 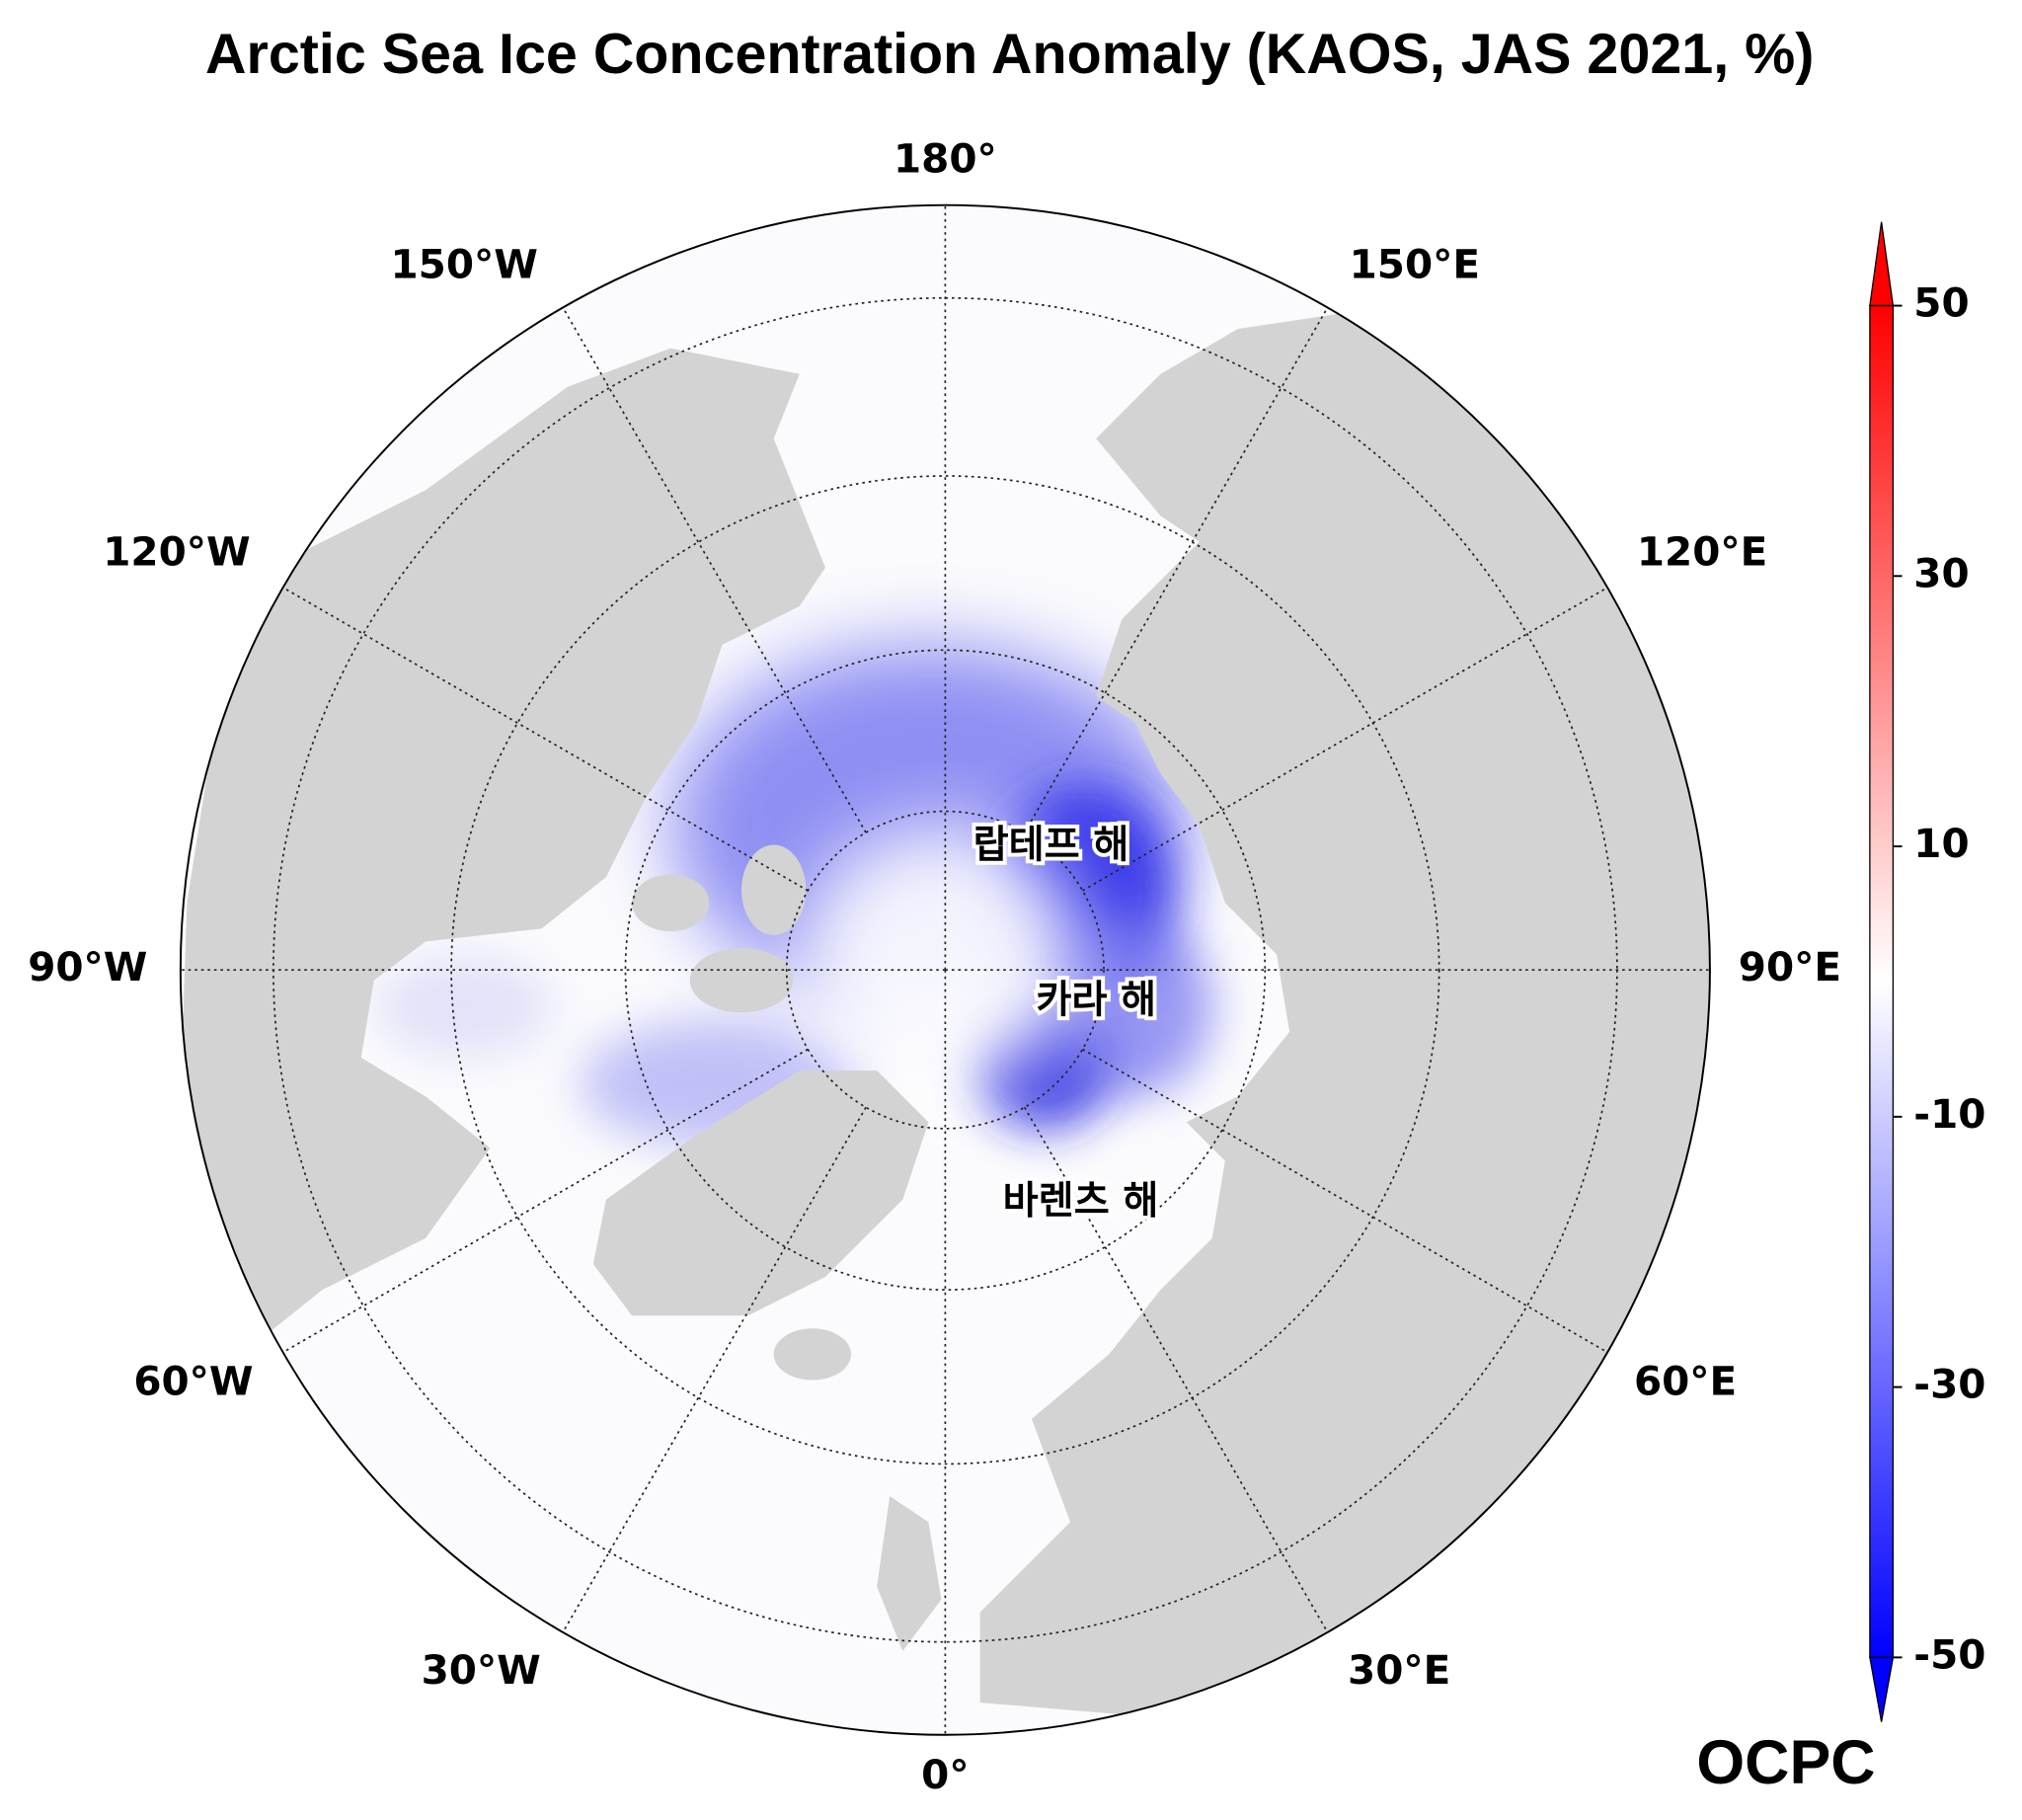 What do you see at coordinates (481, 1670) in the screenshot?
I see `longitude-label: 30°W` at bounding box center [481, 1670].